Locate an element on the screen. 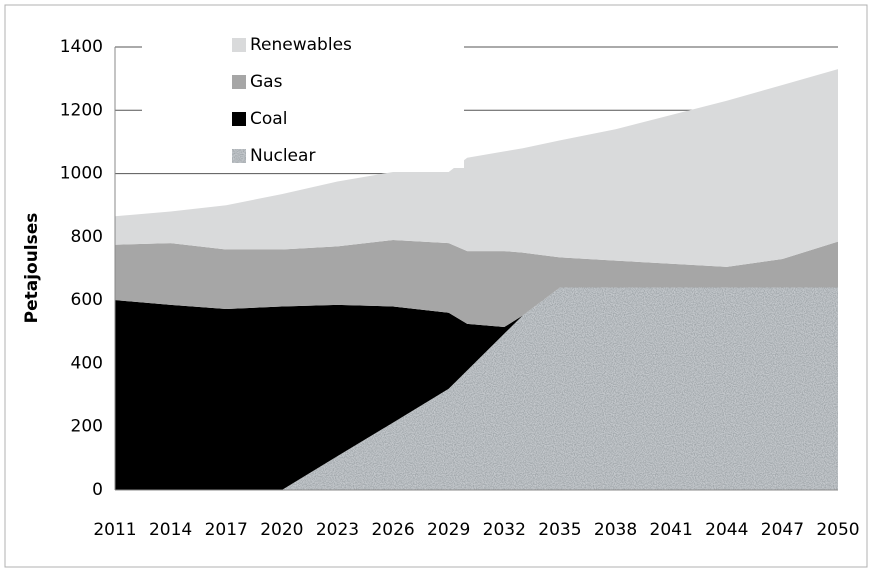  legend-label: Nuclear is located at coordinates (282, 156).